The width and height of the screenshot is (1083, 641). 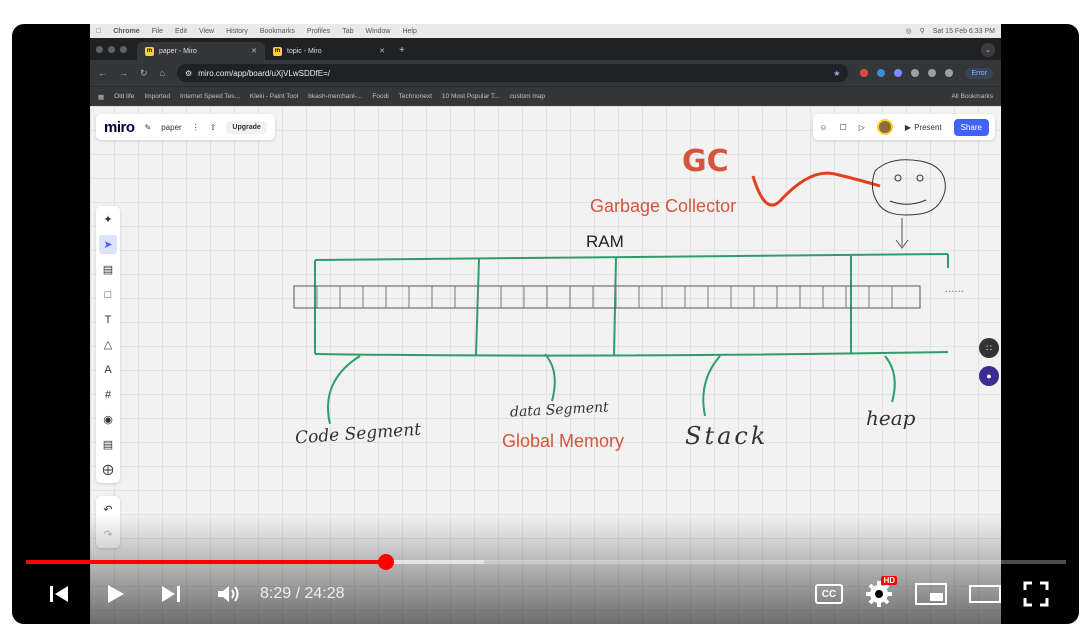 What do you see at coordinates (108, 445) in the screenshot?
I see `comment-tool-icon: ▤` at bounding box center [108, 445].